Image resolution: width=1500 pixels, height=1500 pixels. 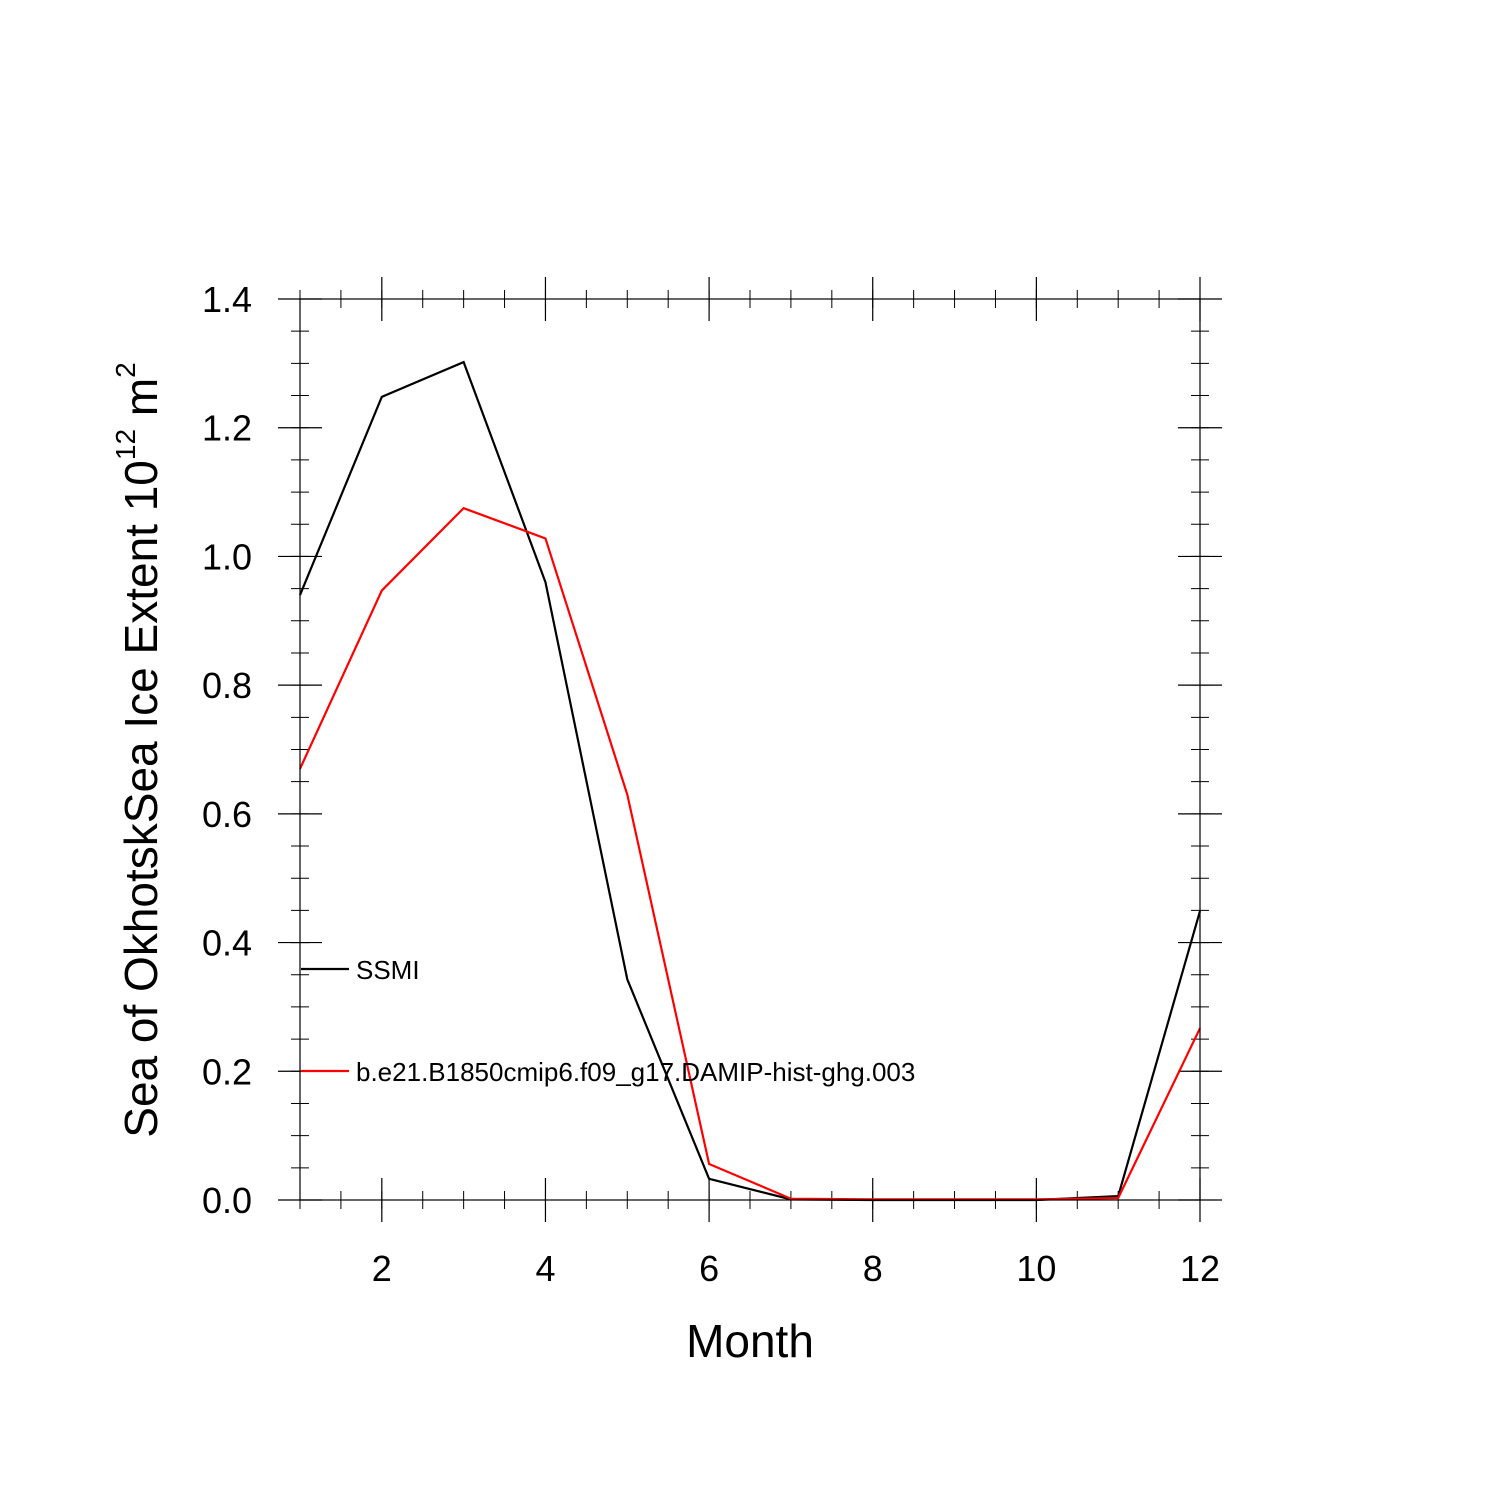 I want to click on y-tick-label: 1.2, so click(x=227, y=428).